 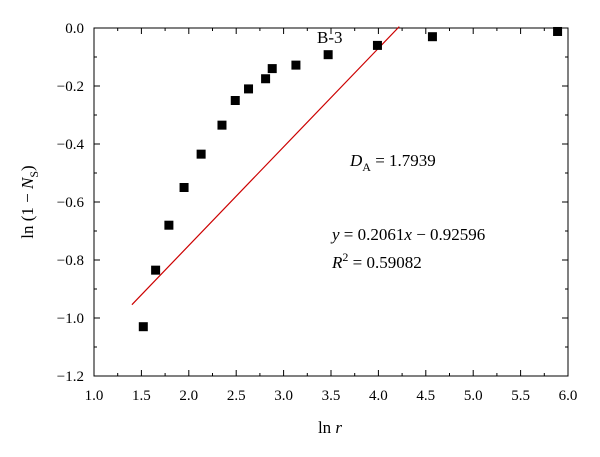 I want to click on y-tick-label: −1.2, so click(x=70, y=377).